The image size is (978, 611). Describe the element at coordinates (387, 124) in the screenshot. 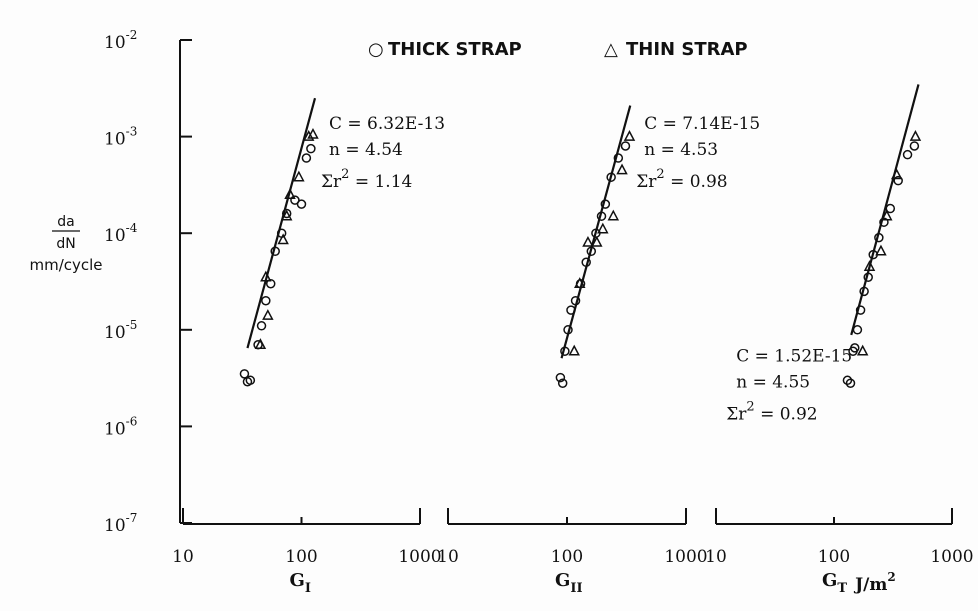

I see `fit-c-value: C = 6.32E-13` at that location.